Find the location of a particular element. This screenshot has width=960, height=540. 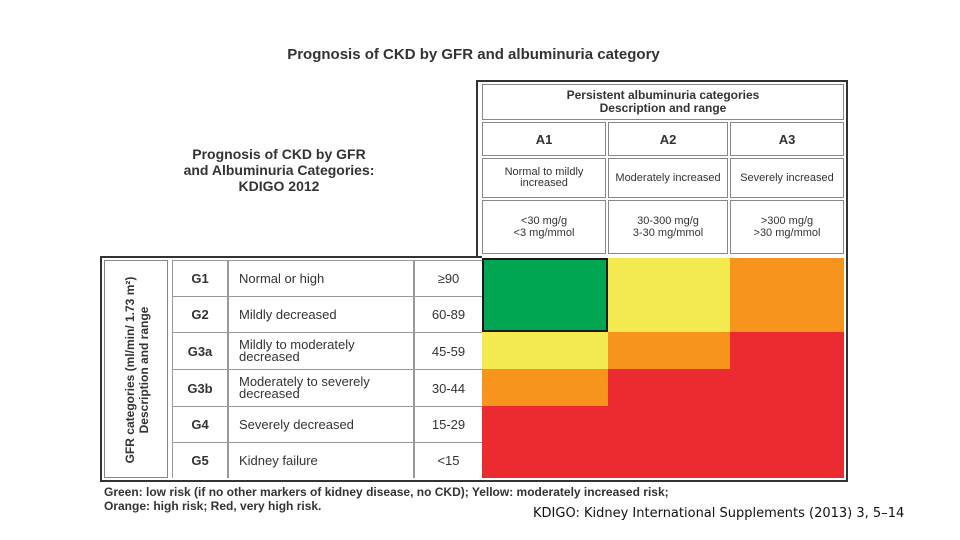

risk-cell-g2-a1 is located at coordinates (545, 314).